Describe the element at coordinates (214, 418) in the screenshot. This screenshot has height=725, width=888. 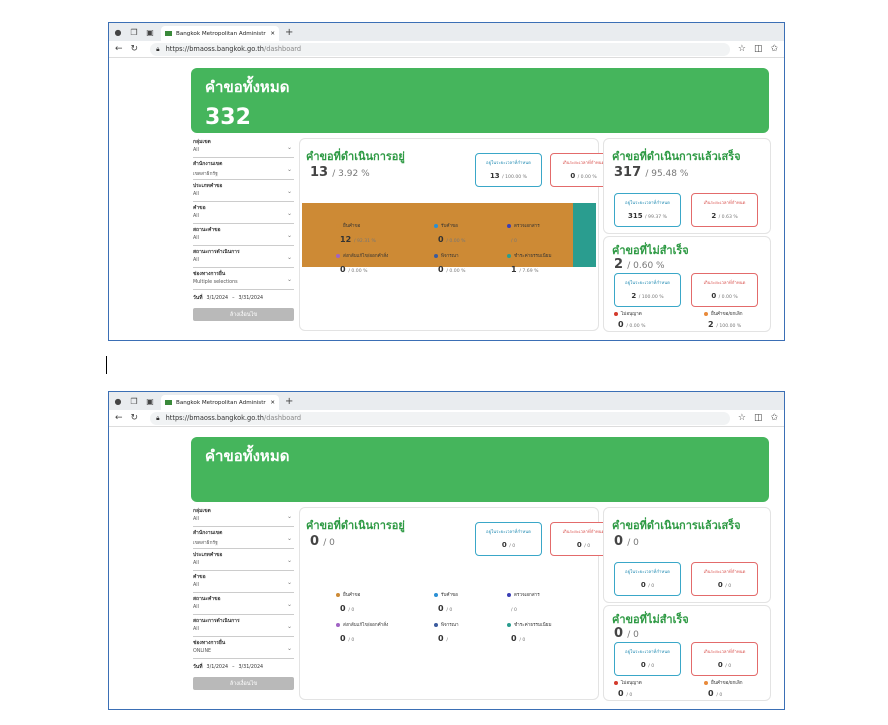
I see `url-host: https://bmaoss.bangkok.go.th` at that location.